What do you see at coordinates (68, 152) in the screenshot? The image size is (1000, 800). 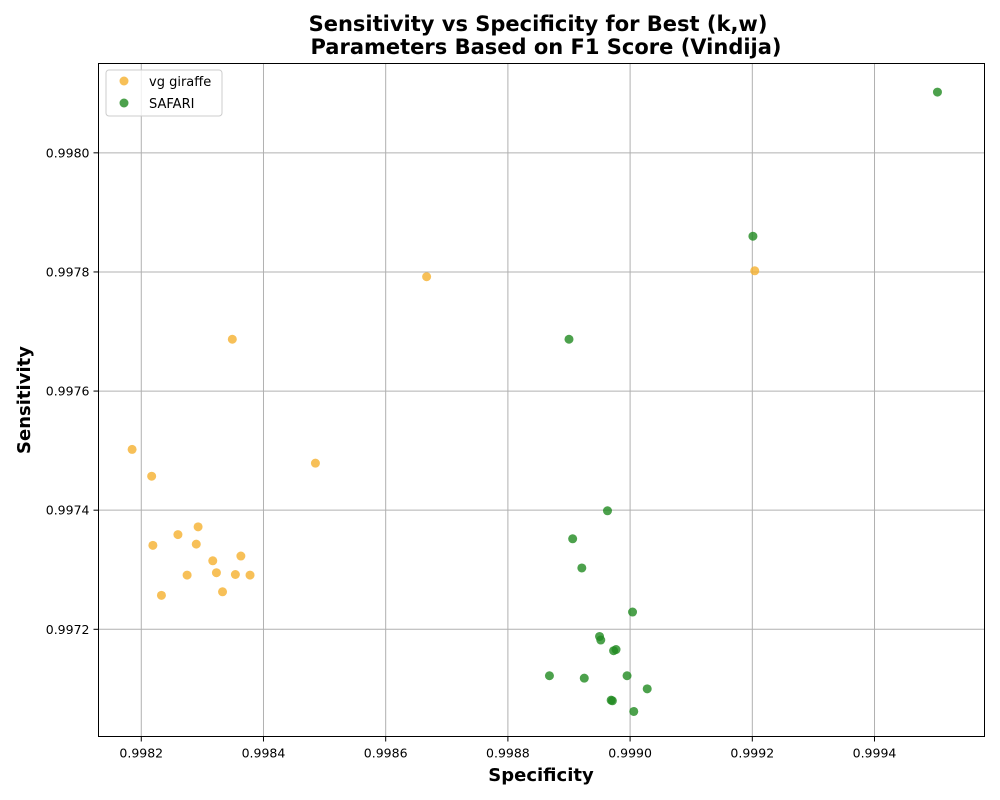 I see `y-tick-label: 0.9980` at bounding box center [68, 152].